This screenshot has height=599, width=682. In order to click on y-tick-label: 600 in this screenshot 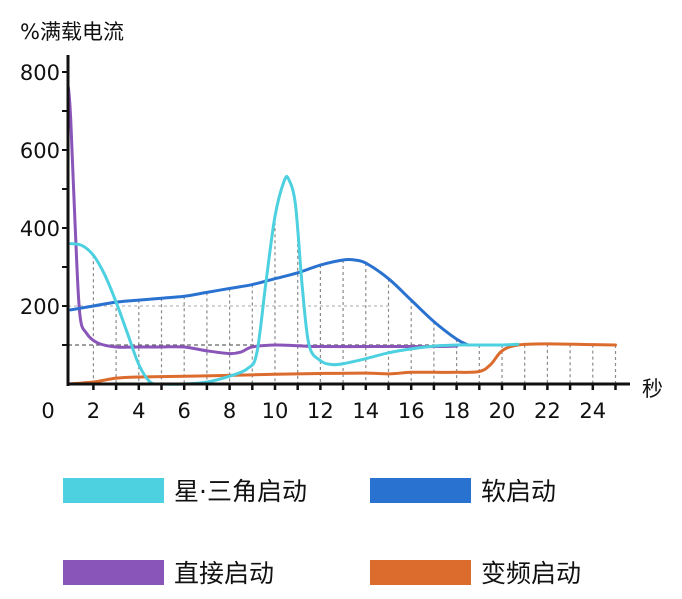, I will do `click(40, 151)`.